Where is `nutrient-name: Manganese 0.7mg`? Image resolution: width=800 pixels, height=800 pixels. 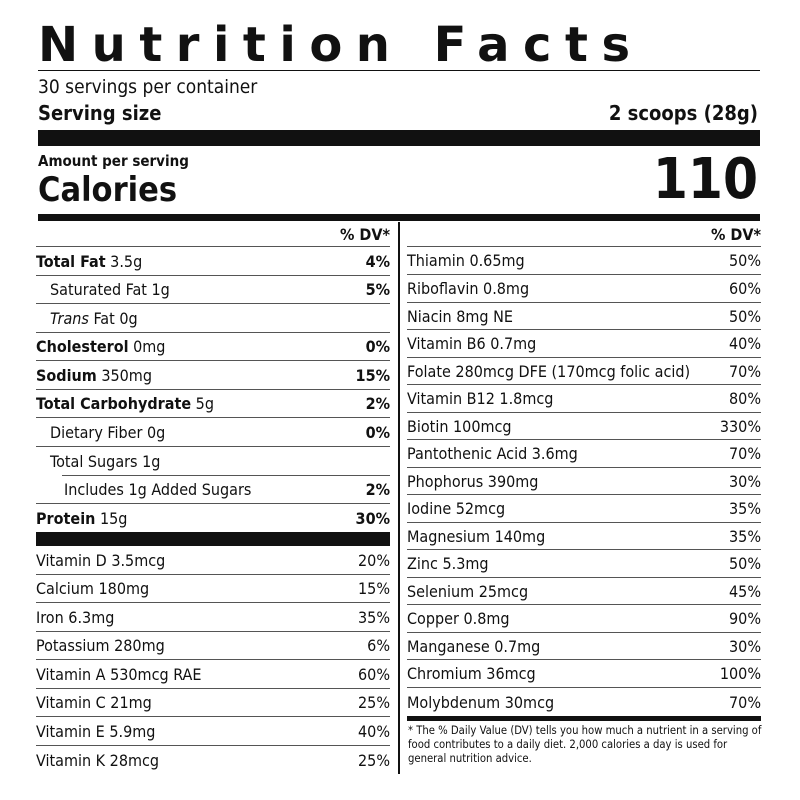
nutrient-name: Manganese 0.7mg is located at coordinates (474, 646).